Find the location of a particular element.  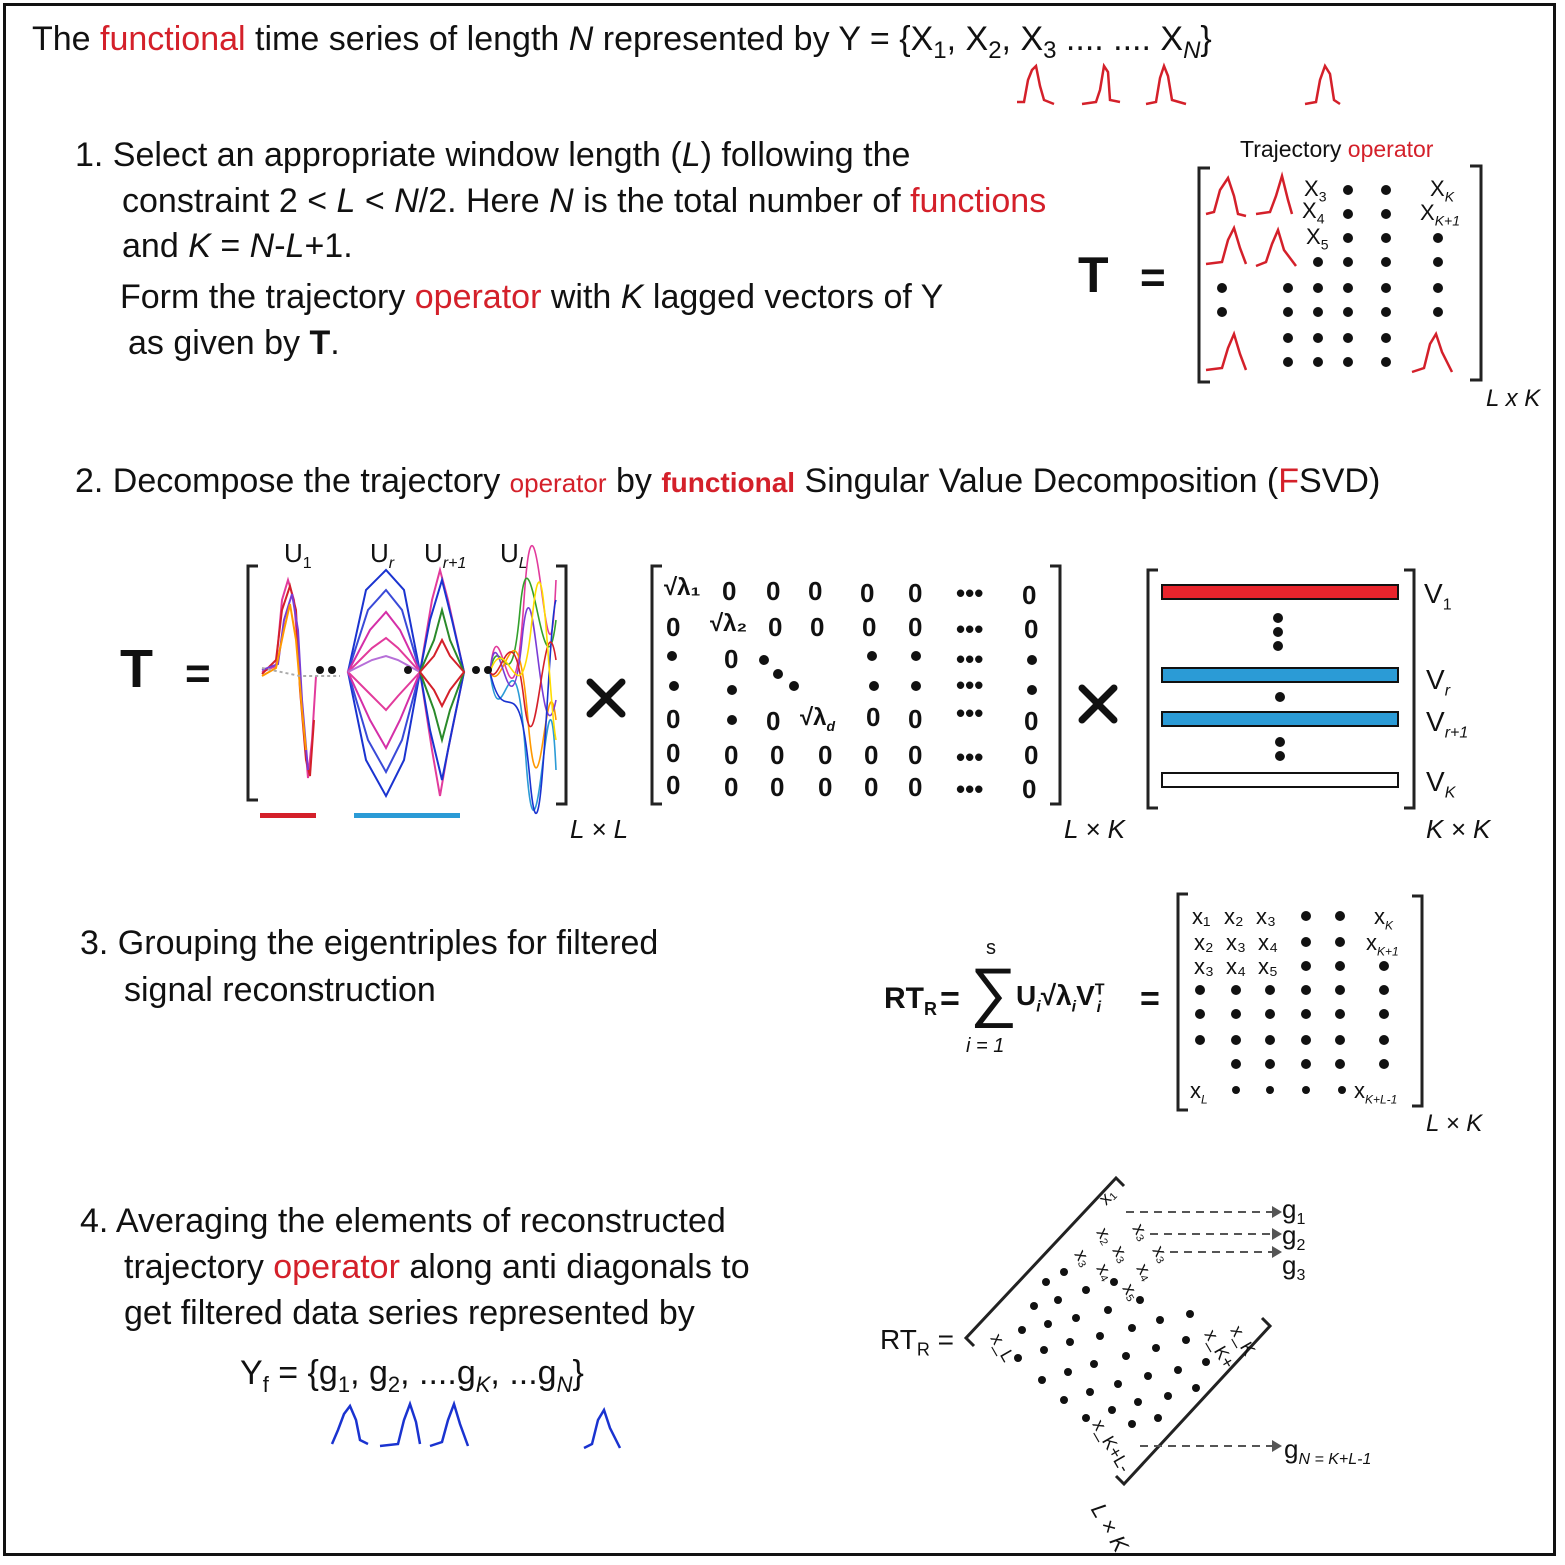

vr-label: Vr is located at coordinates (1438, 682).